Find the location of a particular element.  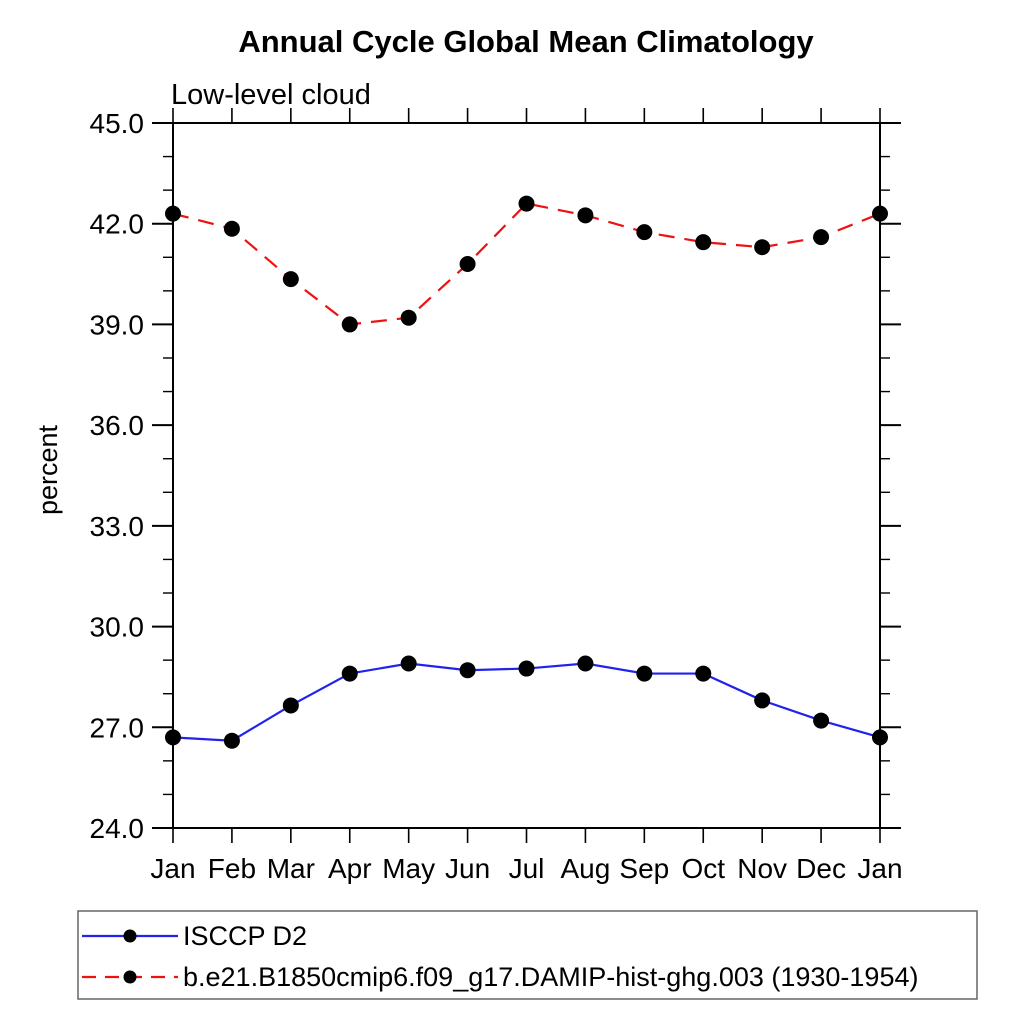

x-tick-label: Apr is located at coordinates (350, 868).